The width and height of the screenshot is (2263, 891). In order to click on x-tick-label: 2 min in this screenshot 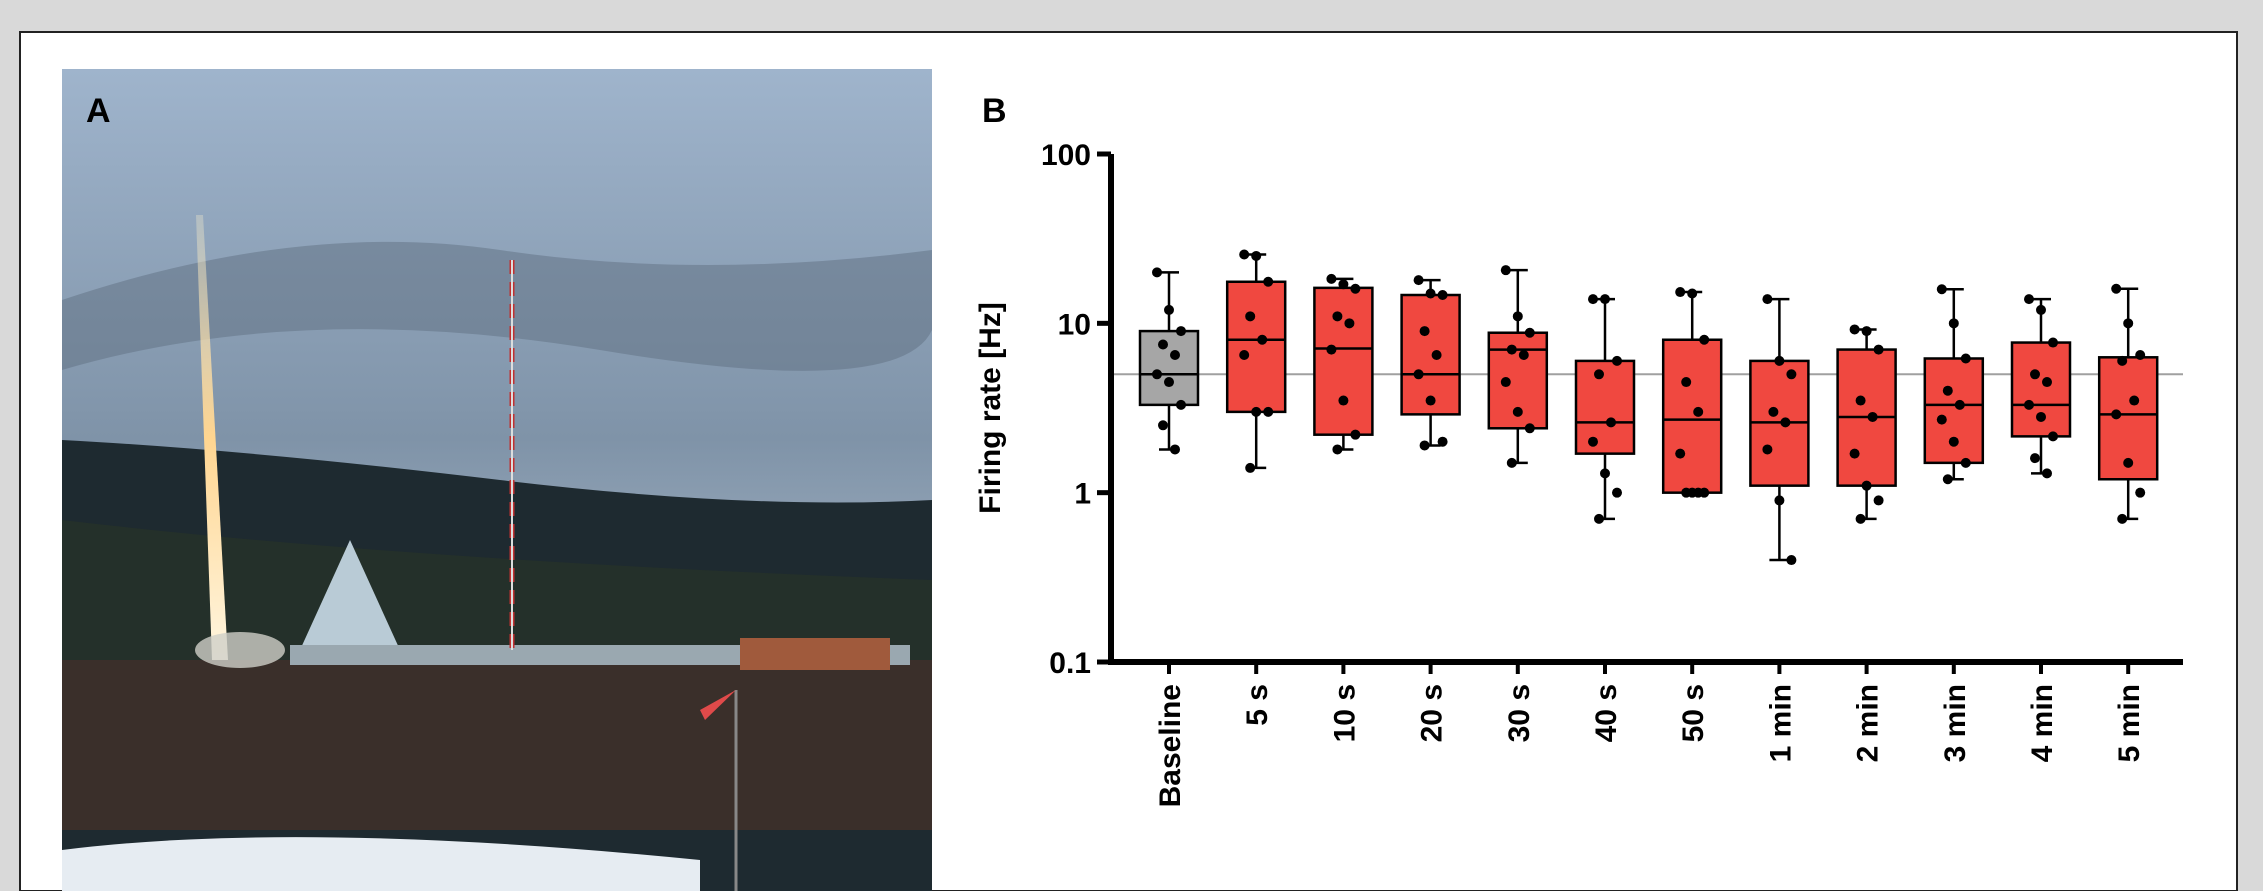, I will do `click(1868, 723)`.